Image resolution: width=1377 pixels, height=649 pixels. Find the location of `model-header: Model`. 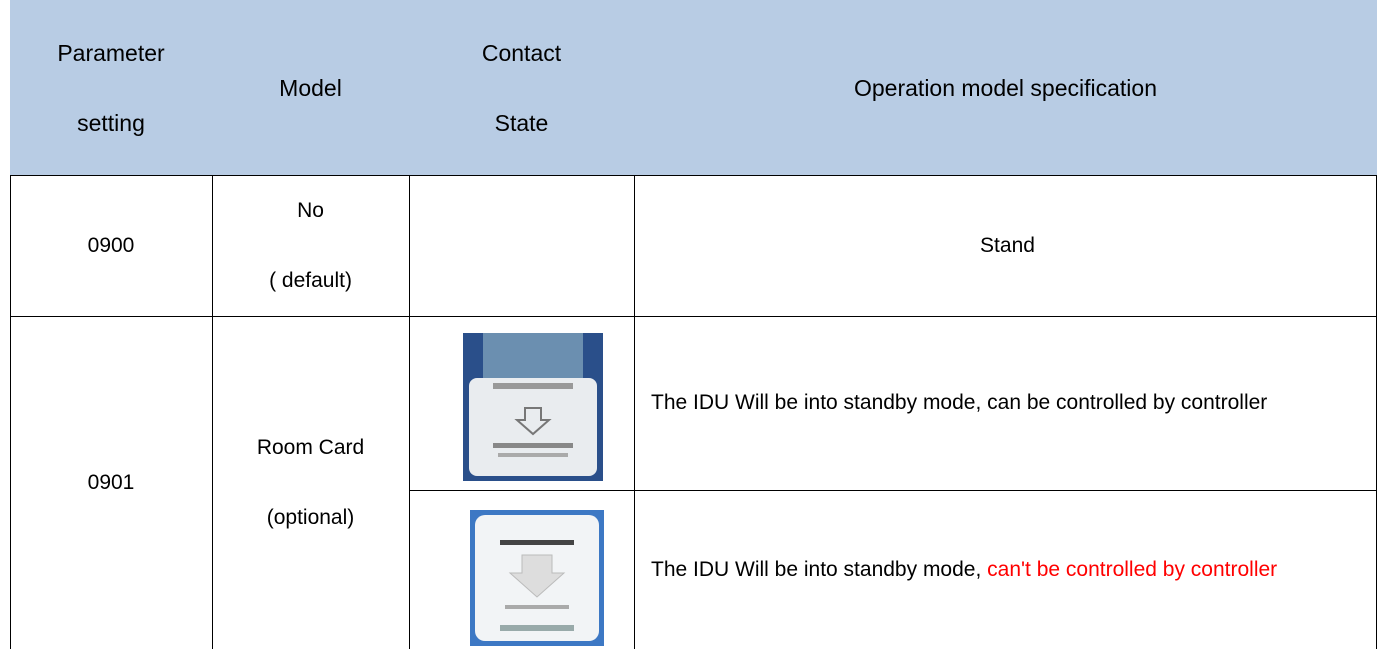

model-header: Model is located at coordinates (310, 87).